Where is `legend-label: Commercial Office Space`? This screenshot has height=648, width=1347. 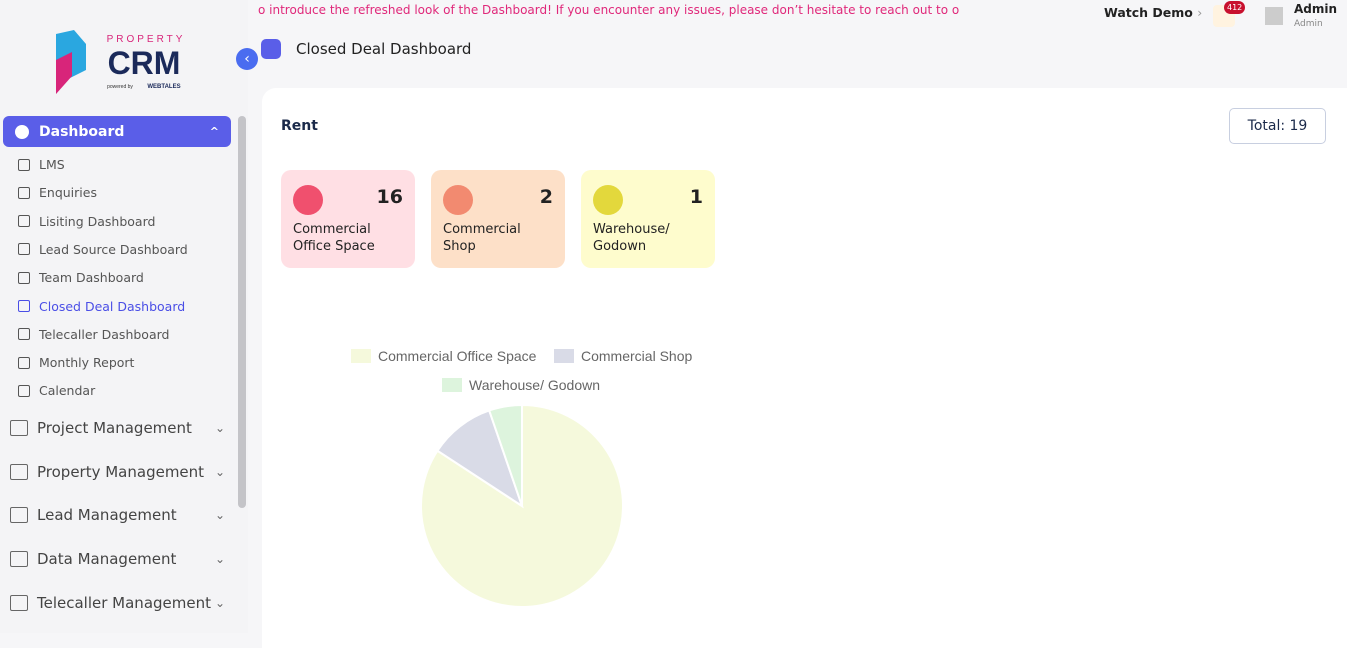 legend-label: Commercial Office Space is located at coordinates (457, 356).